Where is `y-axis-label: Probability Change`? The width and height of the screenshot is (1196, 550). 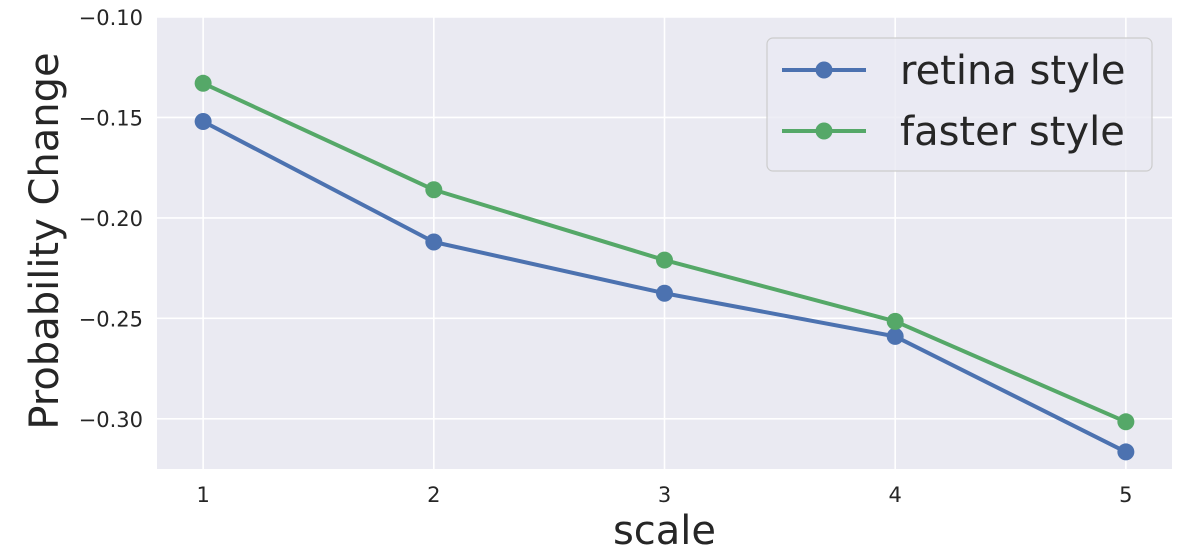
y-axis-label: Probability Change is located at coordinates (45, 240).